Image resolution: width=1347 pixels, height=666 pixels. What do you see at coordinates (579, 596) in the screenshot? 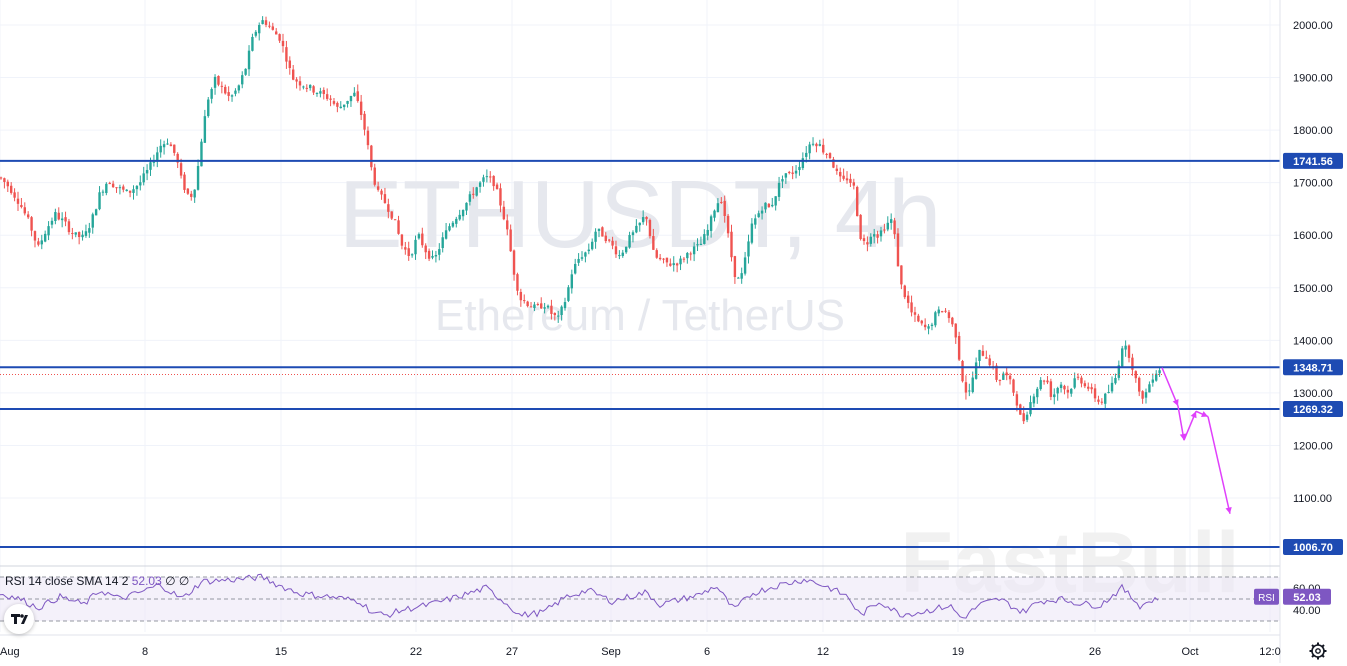
I see `rsi-line` at bounding box center [579, 596].